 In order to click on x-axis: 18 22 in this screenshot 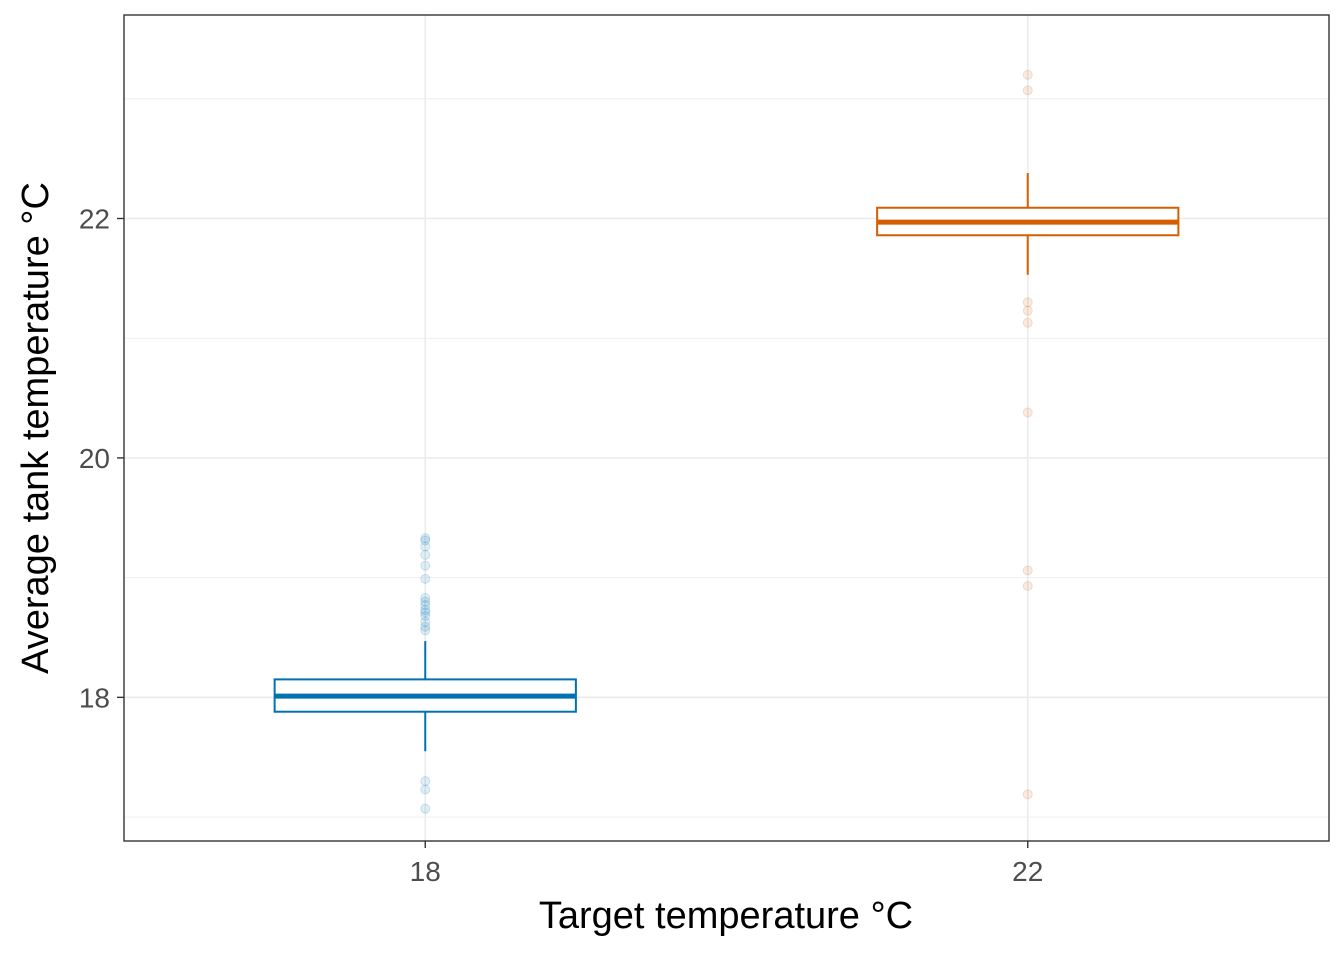, I will do `click(726, 864)`.